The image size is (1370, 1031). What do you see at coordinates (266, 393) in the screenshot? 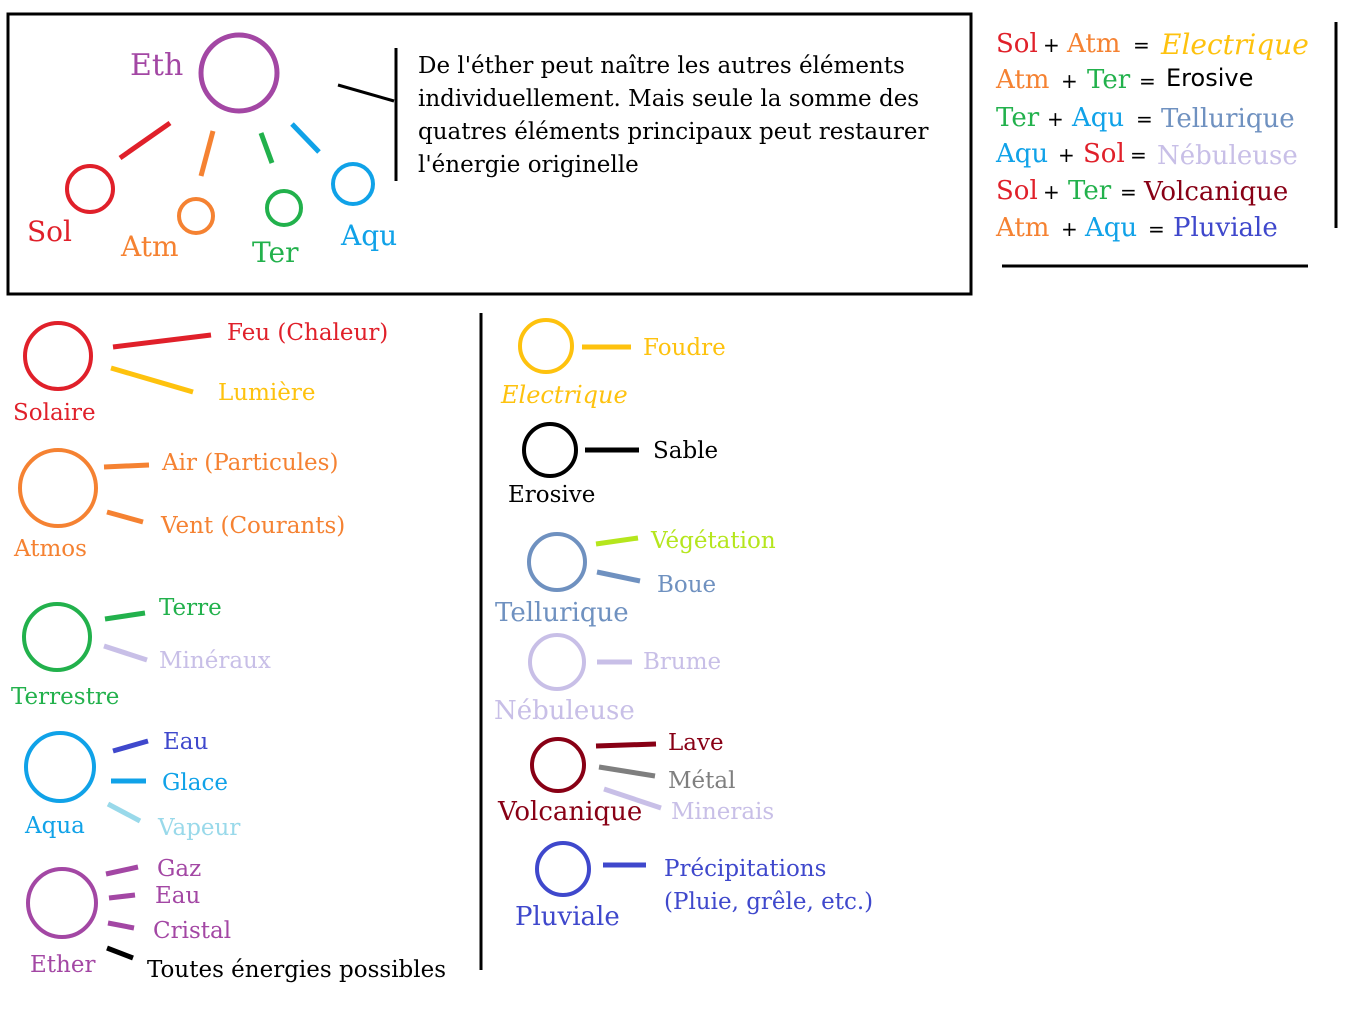
I see `solaire-item-2: Lumière` at bounding box center [266, 393].